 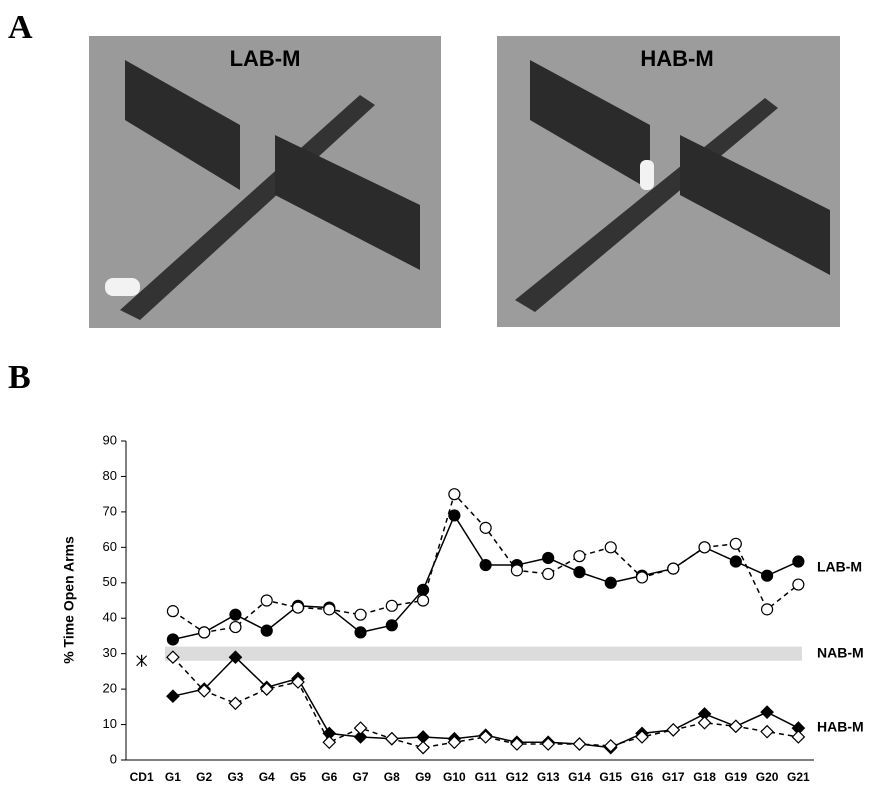 What do you see at coordinates (110, 688) in the screenshot?
I see `y-tick-label: 20` at bounding box center [110, 688].